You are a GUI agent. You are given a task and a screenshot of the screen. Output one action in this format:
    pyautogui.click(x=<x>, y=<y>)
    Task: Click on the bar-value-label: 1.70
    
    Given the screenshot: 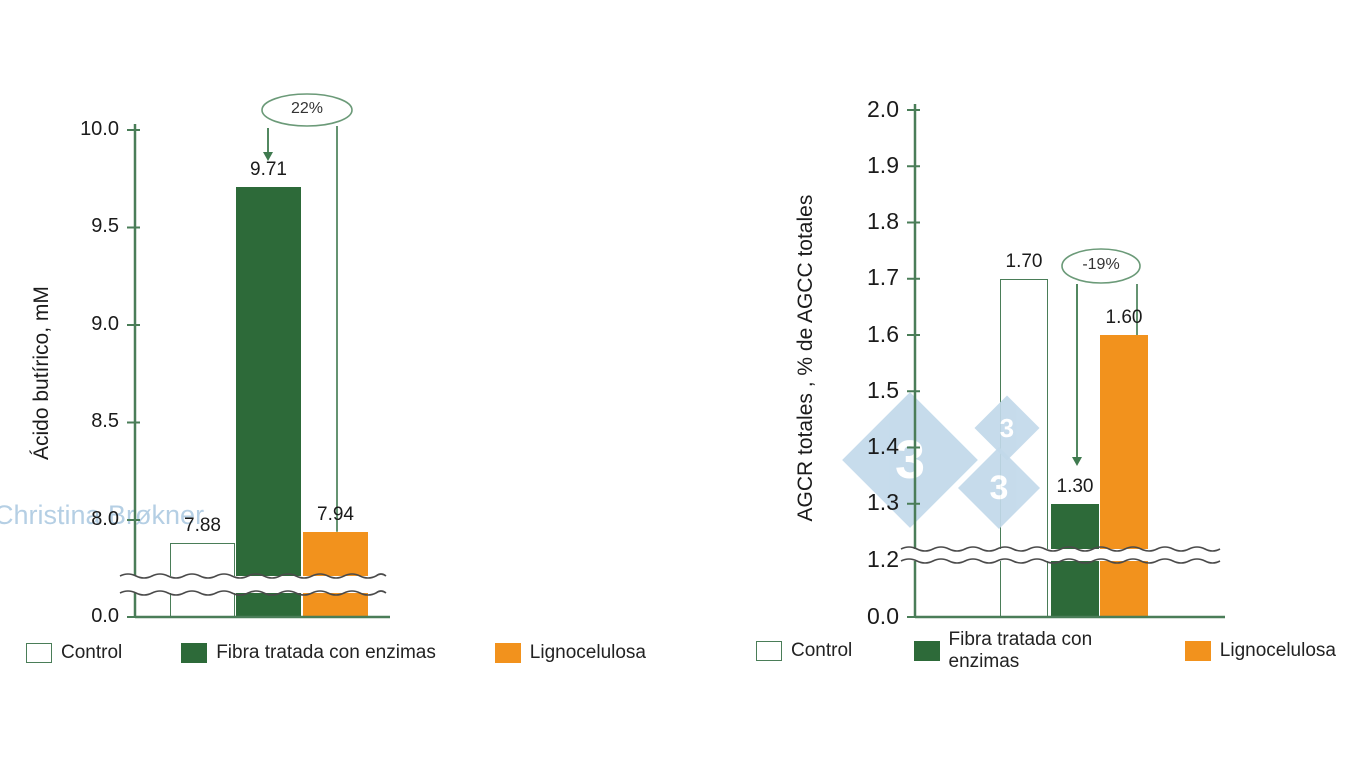 What is the action you would take?
    pyautogui.click(x=1024, y=261)
    